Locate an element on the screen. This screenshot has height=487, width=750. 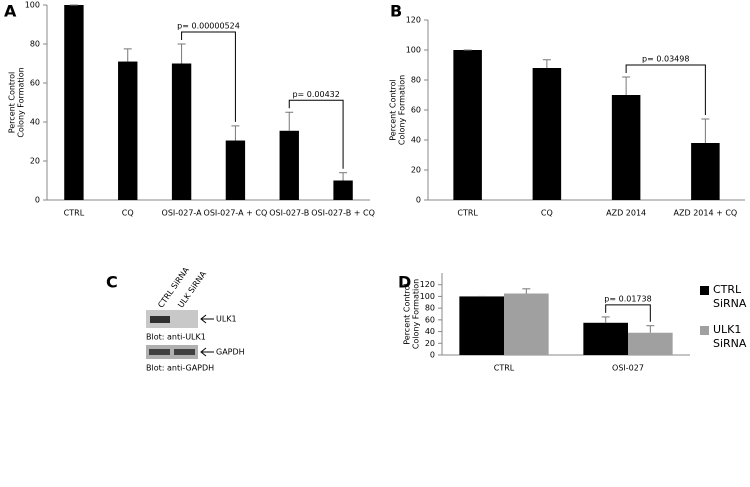
x-tick-label: OSI-027 is located at coordinates (628, 368).